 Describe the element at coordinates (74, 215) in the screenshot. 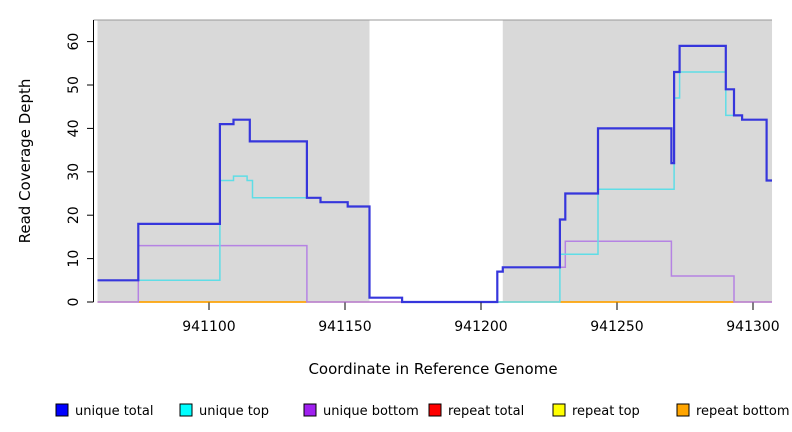

I see `y-tick-label: 20` at that location.